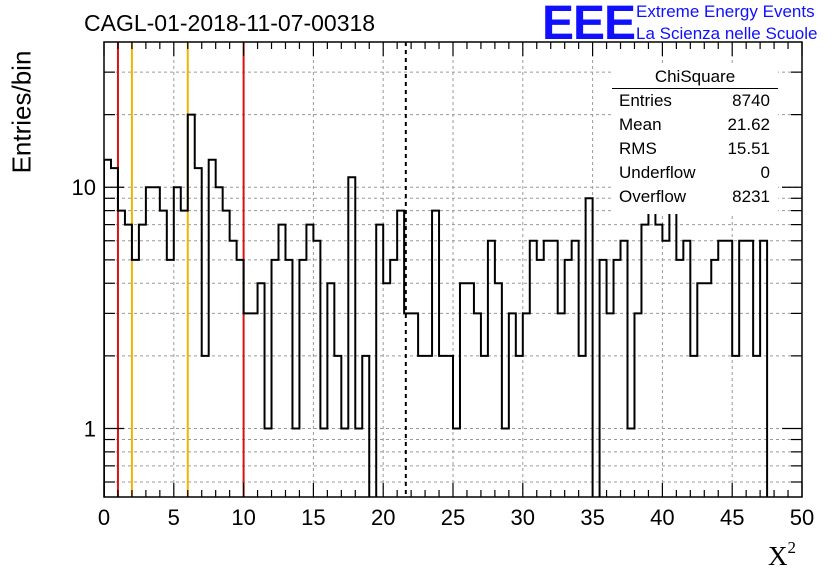 This screenshot has width=836, height=572. Describe the element at coordinates (765, 172) in the screenshot. I see `stats-value: 0` at that location.